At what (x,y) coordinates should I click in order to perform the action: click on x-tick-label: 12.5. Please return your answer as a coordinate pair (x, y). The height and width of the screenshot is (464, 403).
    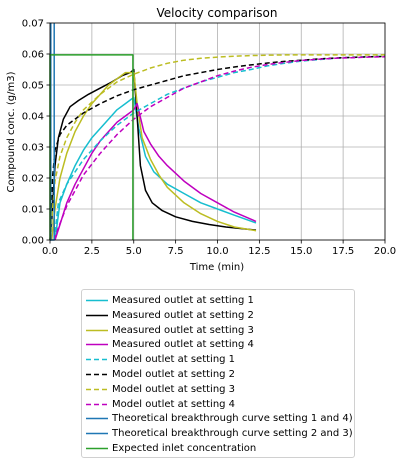
    Looking at the image, I should click on (259, 251).